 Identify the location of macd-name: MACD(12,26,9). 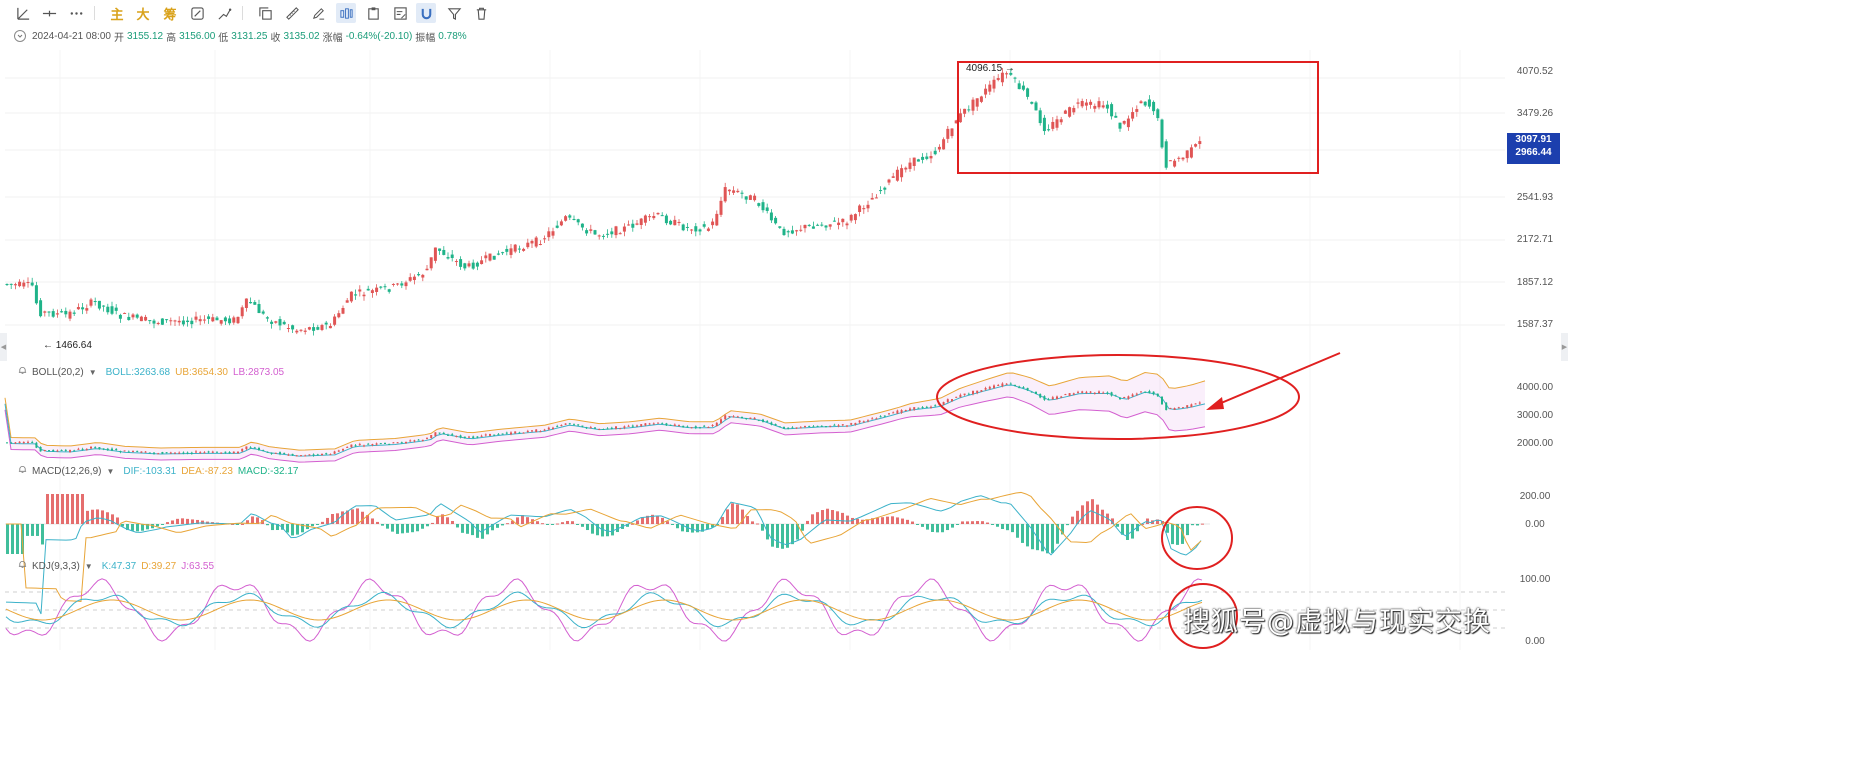
(67, 471).